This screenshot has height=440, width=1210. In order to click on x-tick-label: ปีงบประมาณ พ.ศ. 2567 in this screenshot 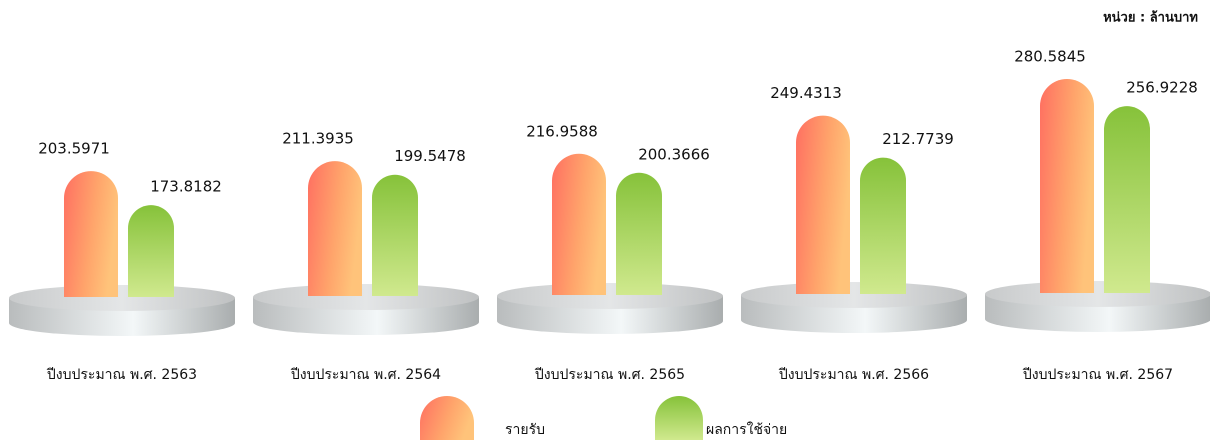, I will do `click(1097, 375)`.